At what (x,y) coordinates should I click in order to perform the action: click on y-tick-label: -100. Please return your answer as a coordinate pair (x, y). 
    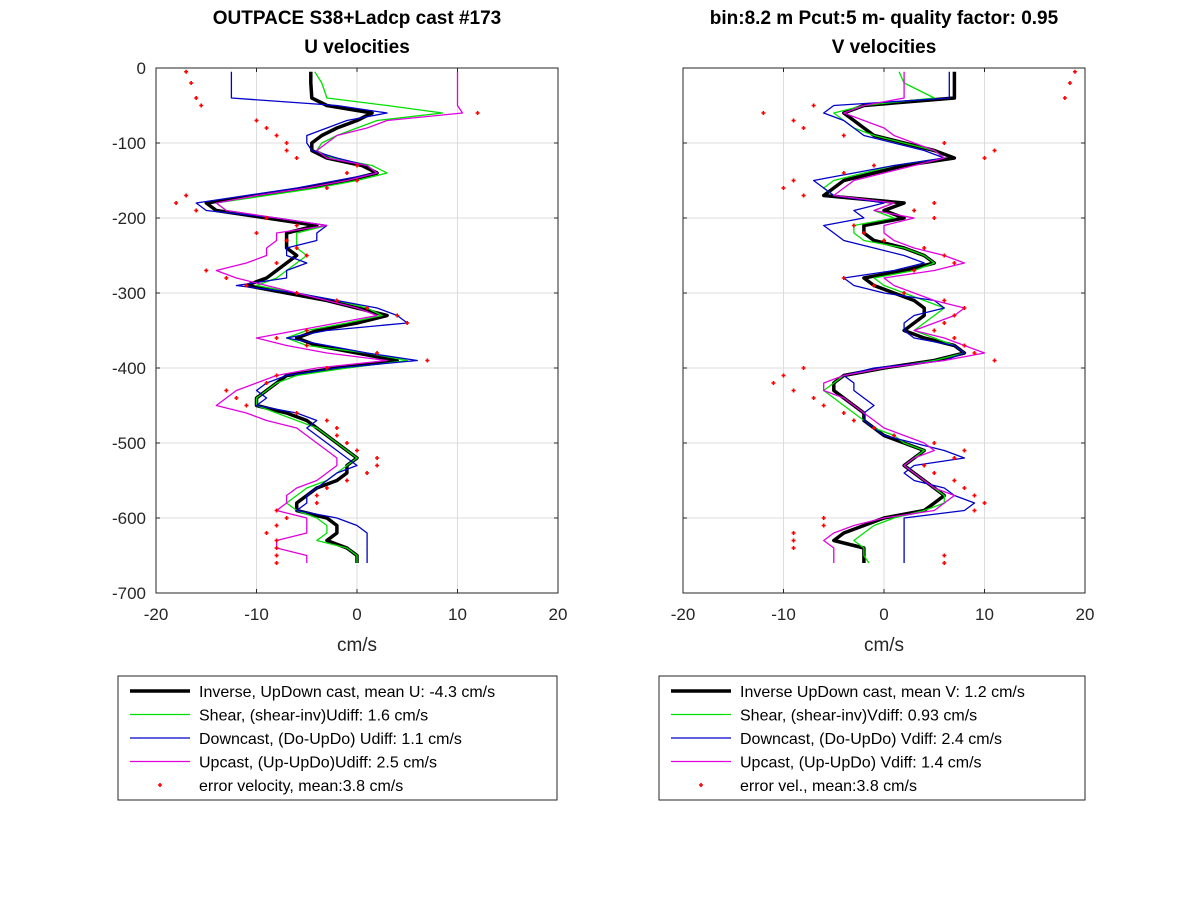
    Looking at the image, I should click on (129, 143).